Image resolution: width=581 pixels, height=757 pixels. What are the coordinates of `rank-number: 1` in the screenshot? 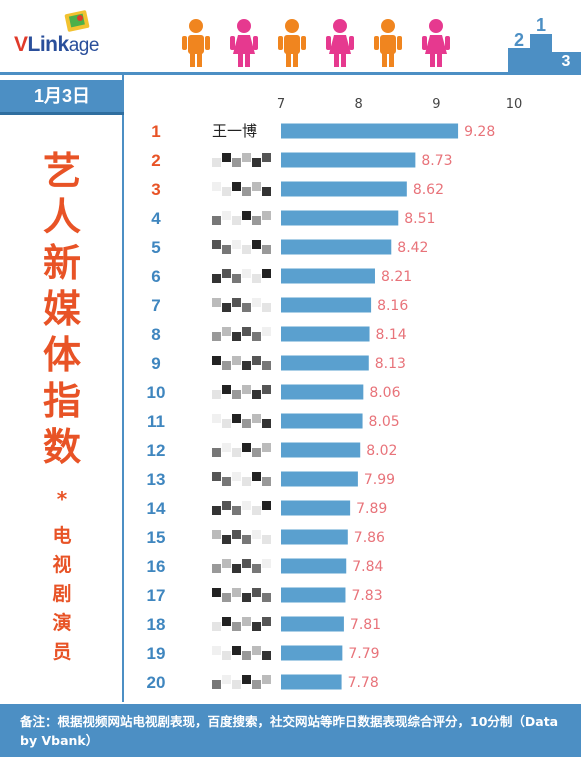 It's located at (155, 131).